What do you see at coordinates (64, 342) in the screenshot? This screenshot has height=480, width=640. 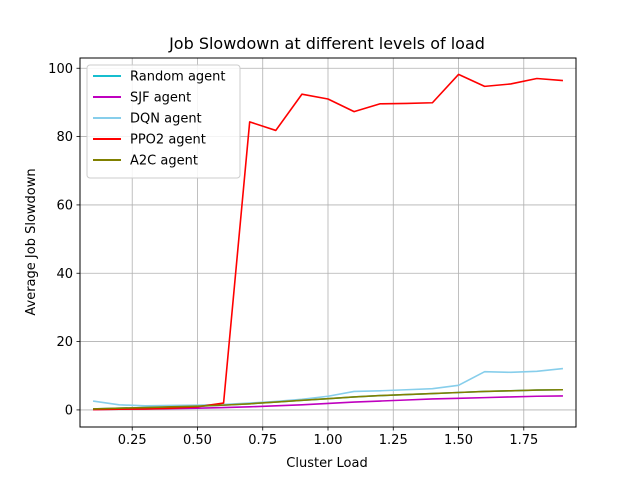 I see `y-tick-label: 20` at bounding box center [64, 342].